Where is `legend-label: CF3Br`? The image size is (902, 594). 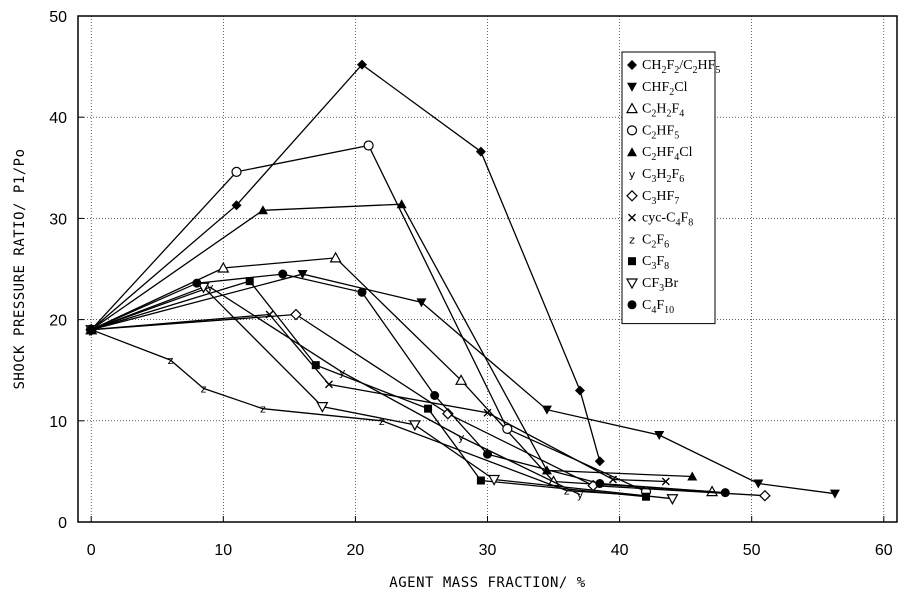
legend-label: CF3Br is located at coordinates (660, 285).